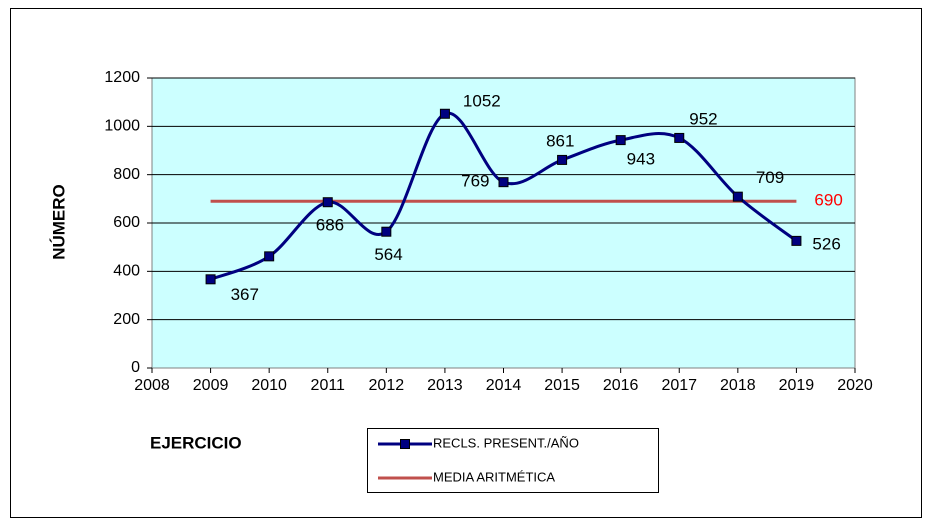 Image resolution: width=932 pixels, height=531 pixels. I want to click on y-tick-label: 200, so click(126, 319).